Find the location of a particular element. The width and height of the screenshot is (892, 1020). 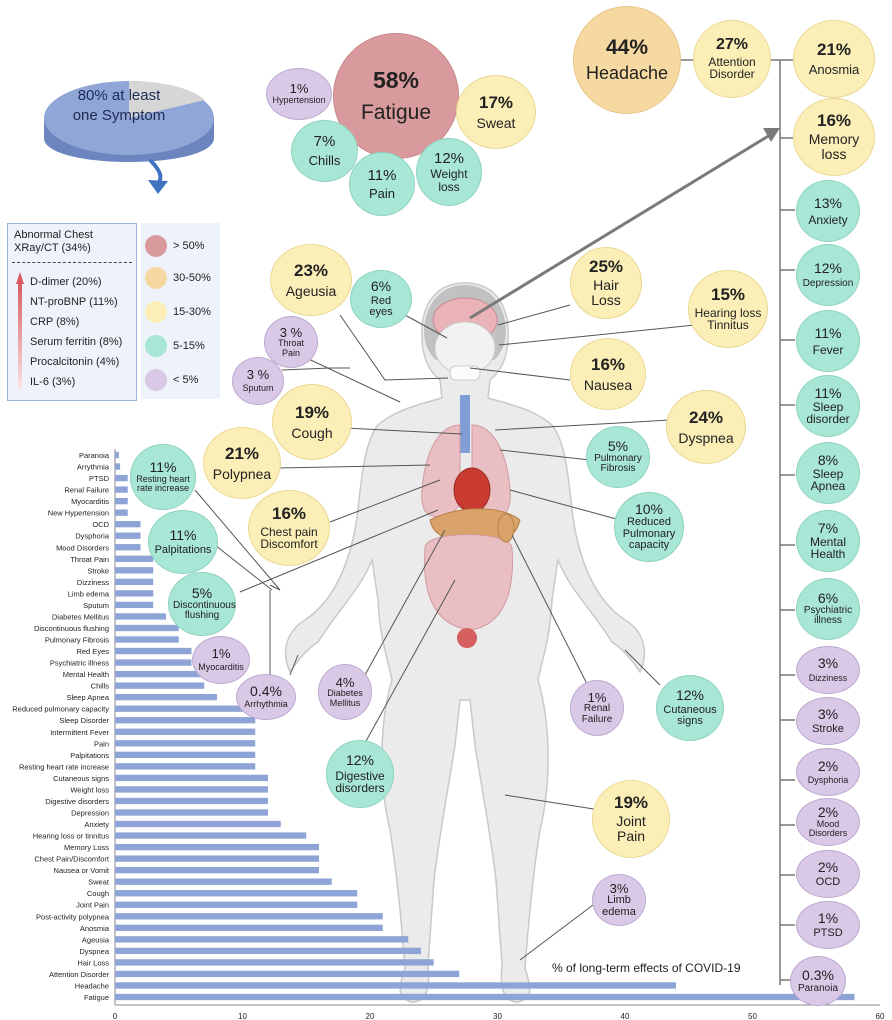

legend-divider is located at coordinates (72, 262).